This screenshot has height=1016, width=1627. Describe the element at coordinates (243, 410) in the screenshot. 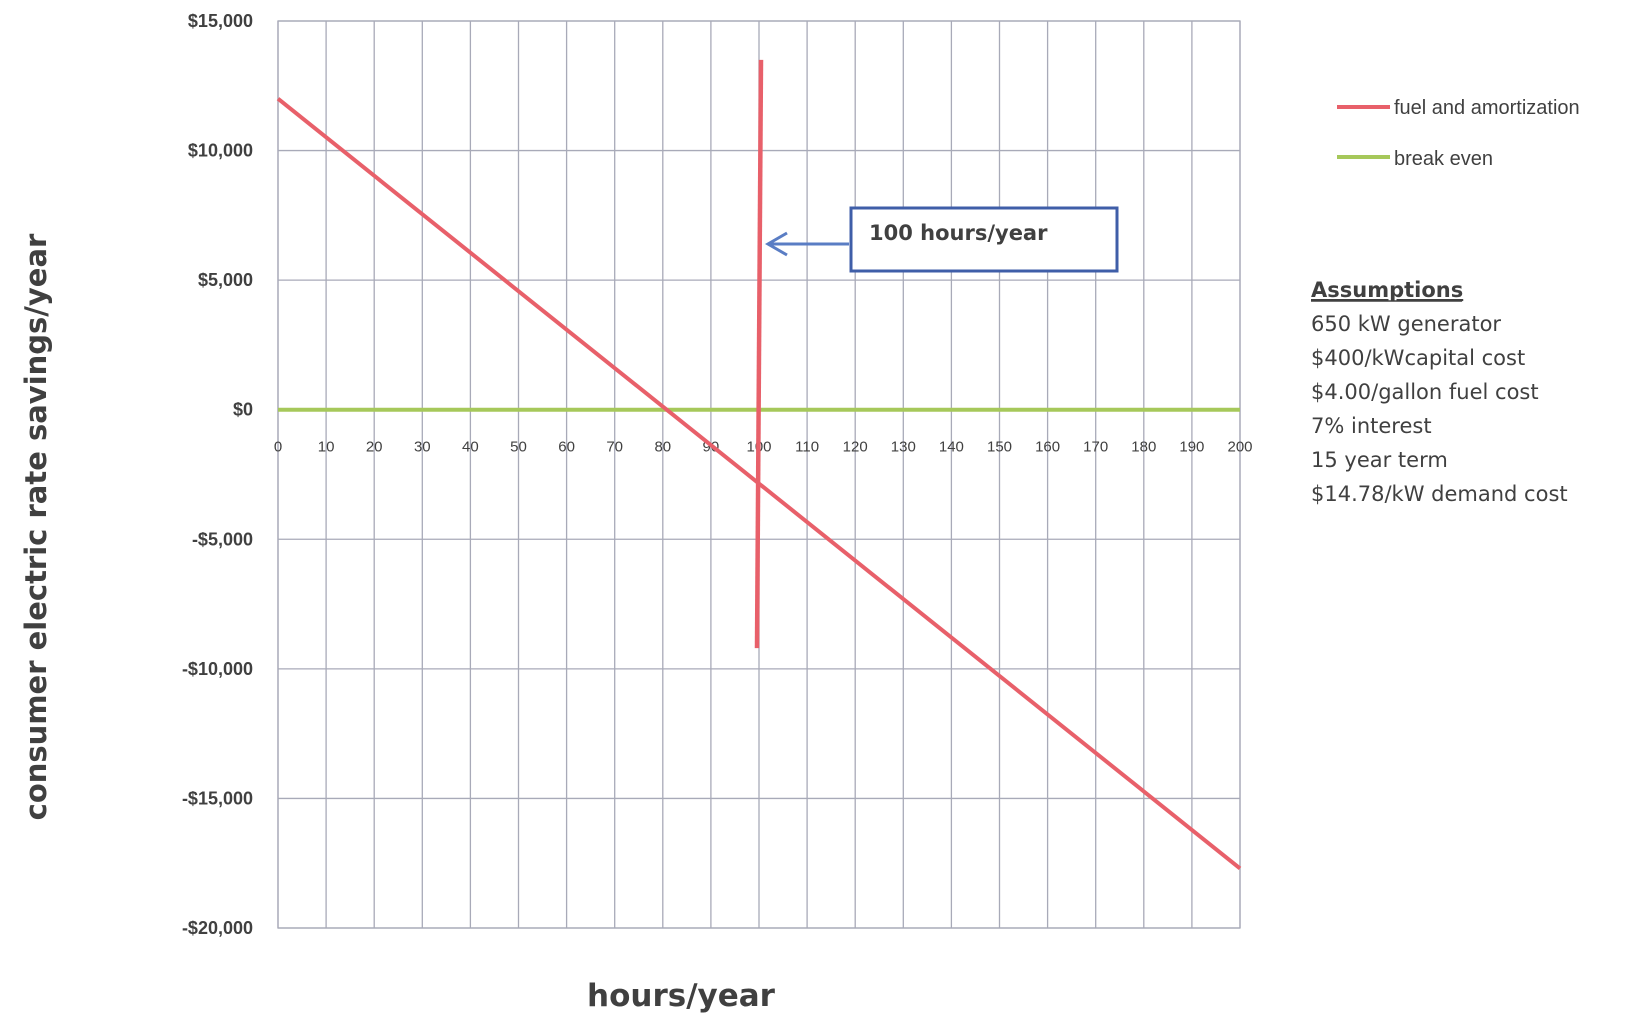

I see `y-tick-label: $0` at that location.